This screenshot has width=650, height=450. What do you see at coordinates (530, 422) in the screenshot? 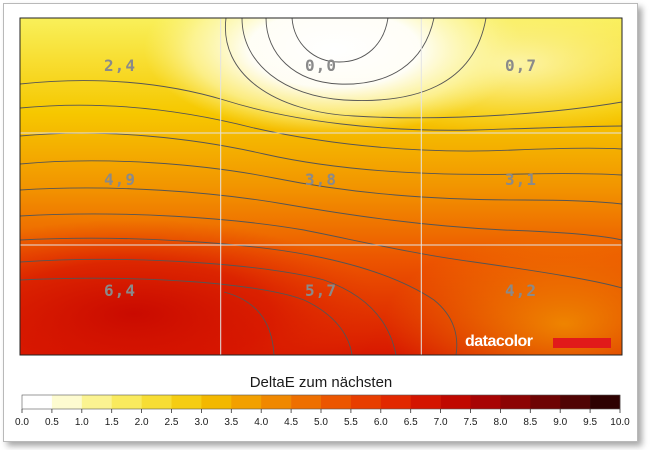
I see `legend-tick-label: 8.5` at bounding box center [530, 422].